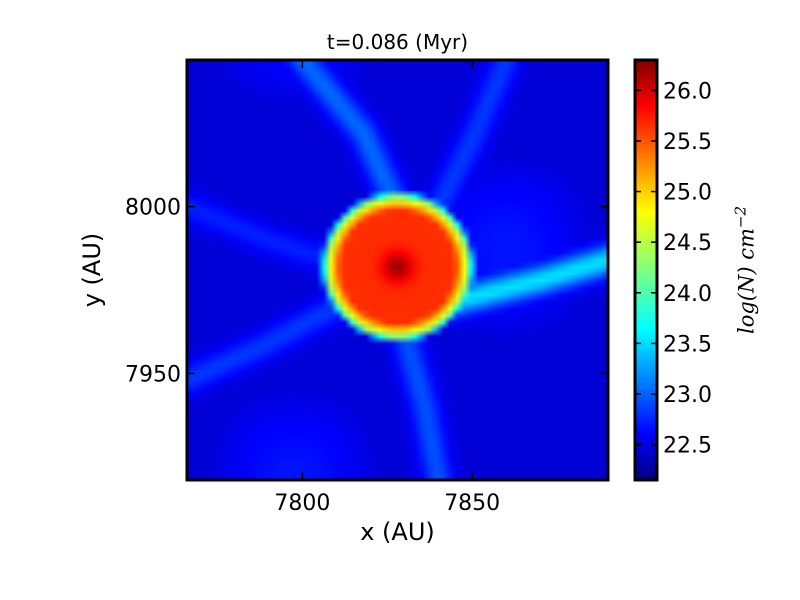 The width and height of the screenshot is (800, 600). What do you see at coordinates (746, 281) in the screenshot?
I see `colorbar-label-base: log(N) cm` at bounding box center [746, 281].